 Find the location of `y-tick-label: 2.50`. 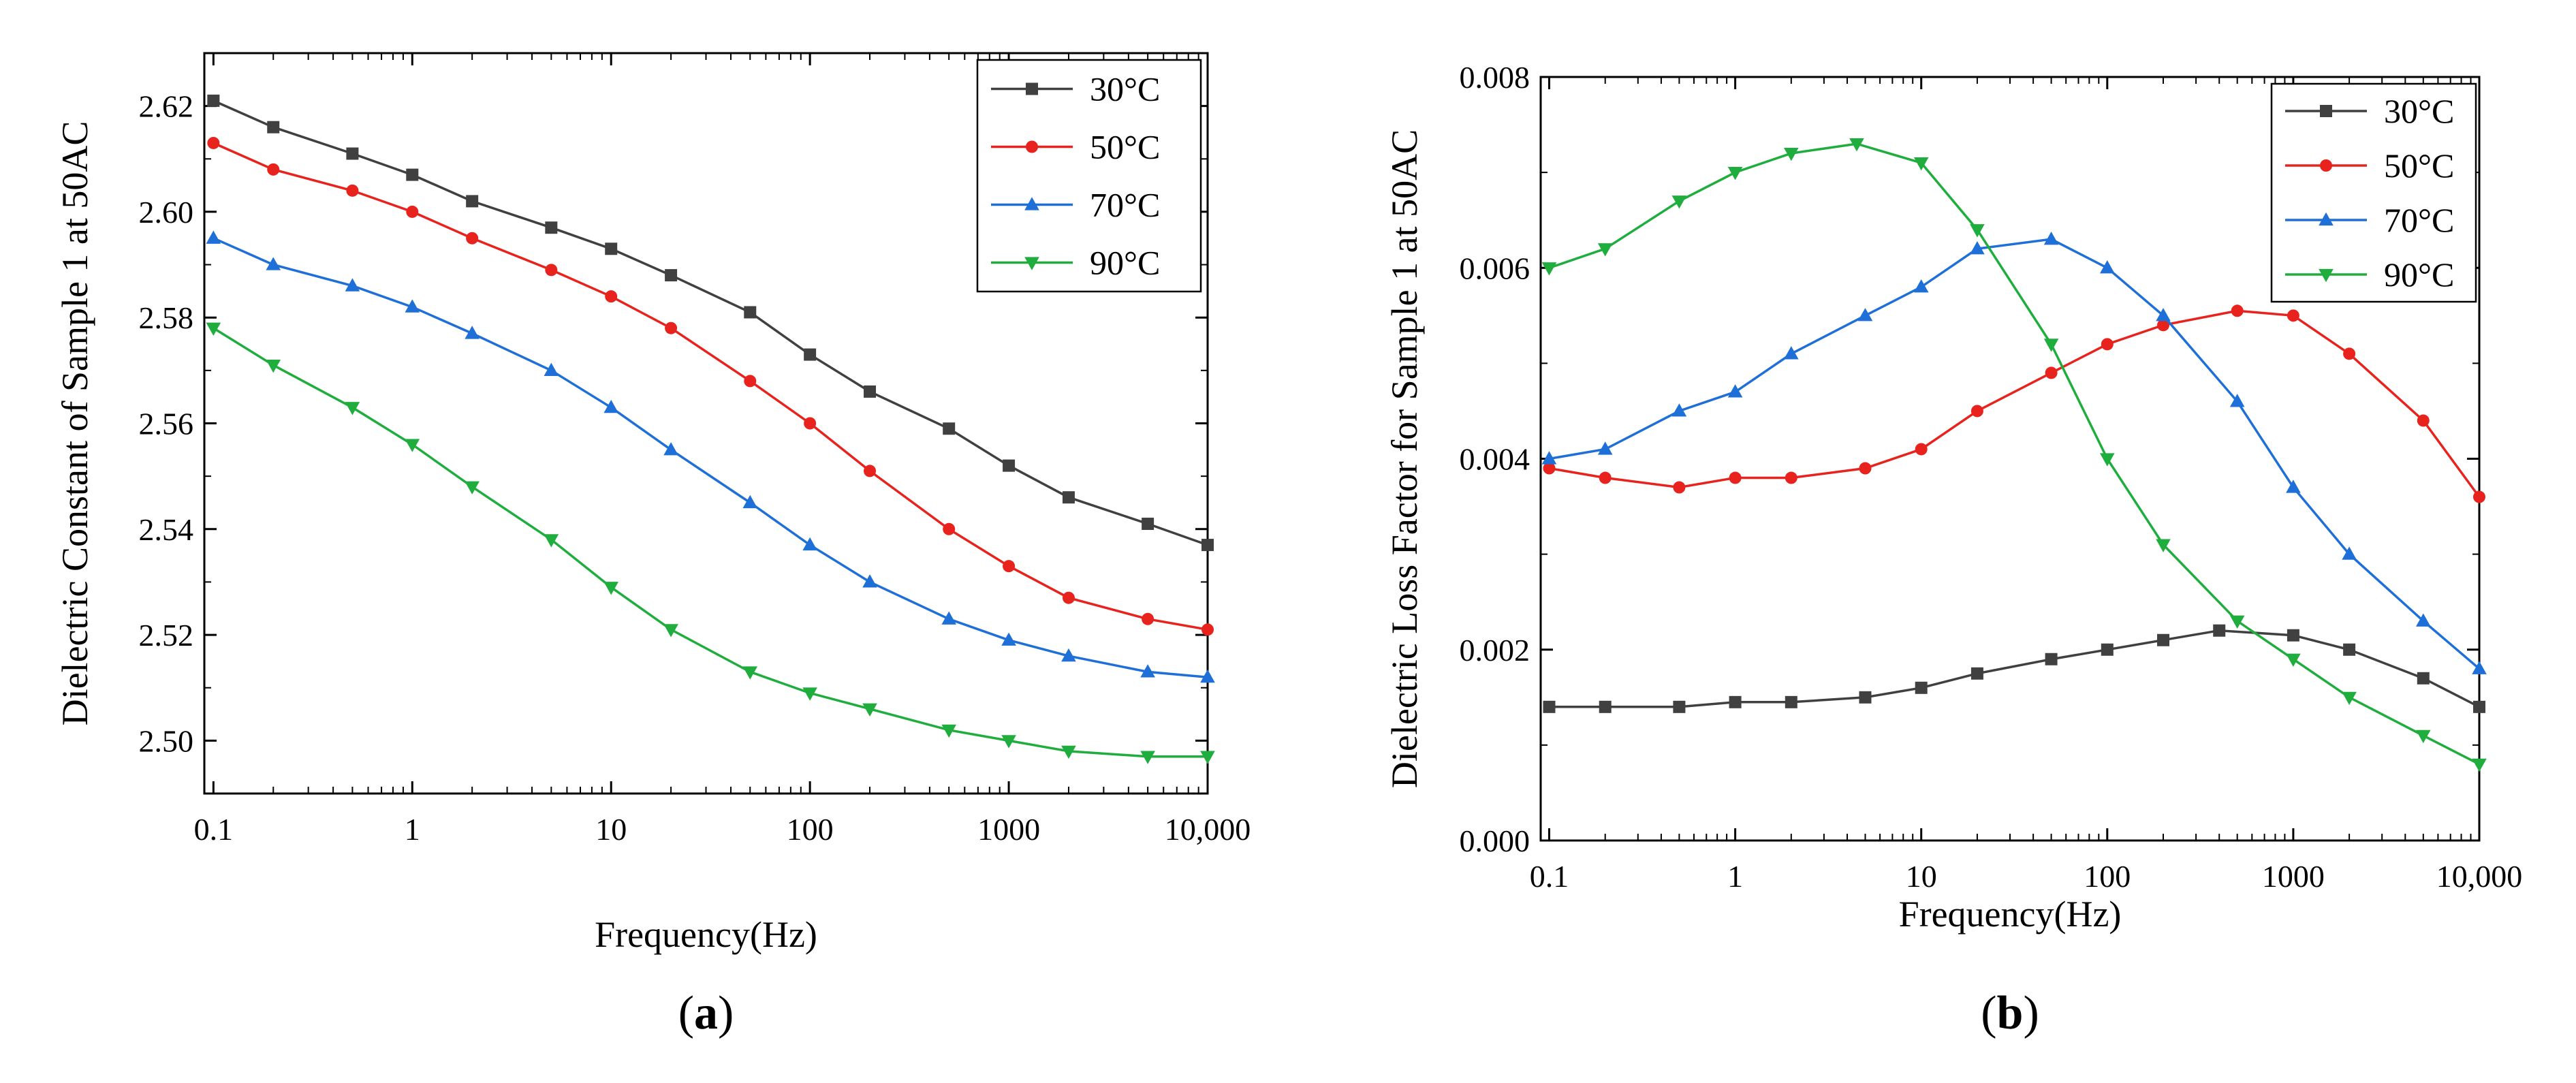

y-tick-label: 2.50 is located at coordinates (166, 740).